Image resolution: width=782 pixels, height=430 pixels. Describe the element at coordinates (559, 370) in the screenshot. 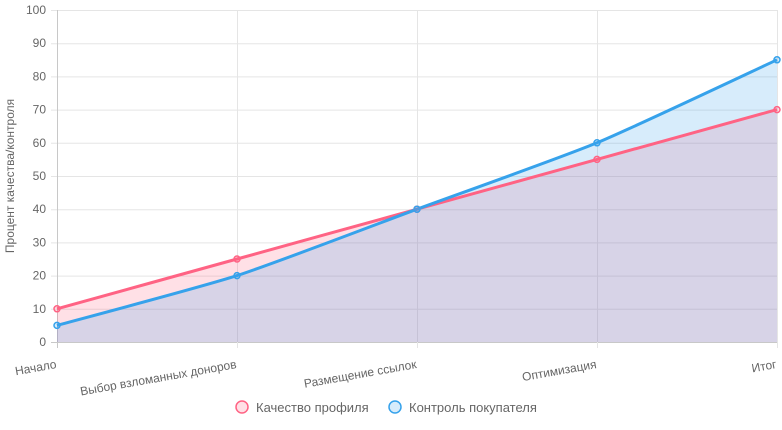

I see `x-tick-label: Оптимизация` at that location.